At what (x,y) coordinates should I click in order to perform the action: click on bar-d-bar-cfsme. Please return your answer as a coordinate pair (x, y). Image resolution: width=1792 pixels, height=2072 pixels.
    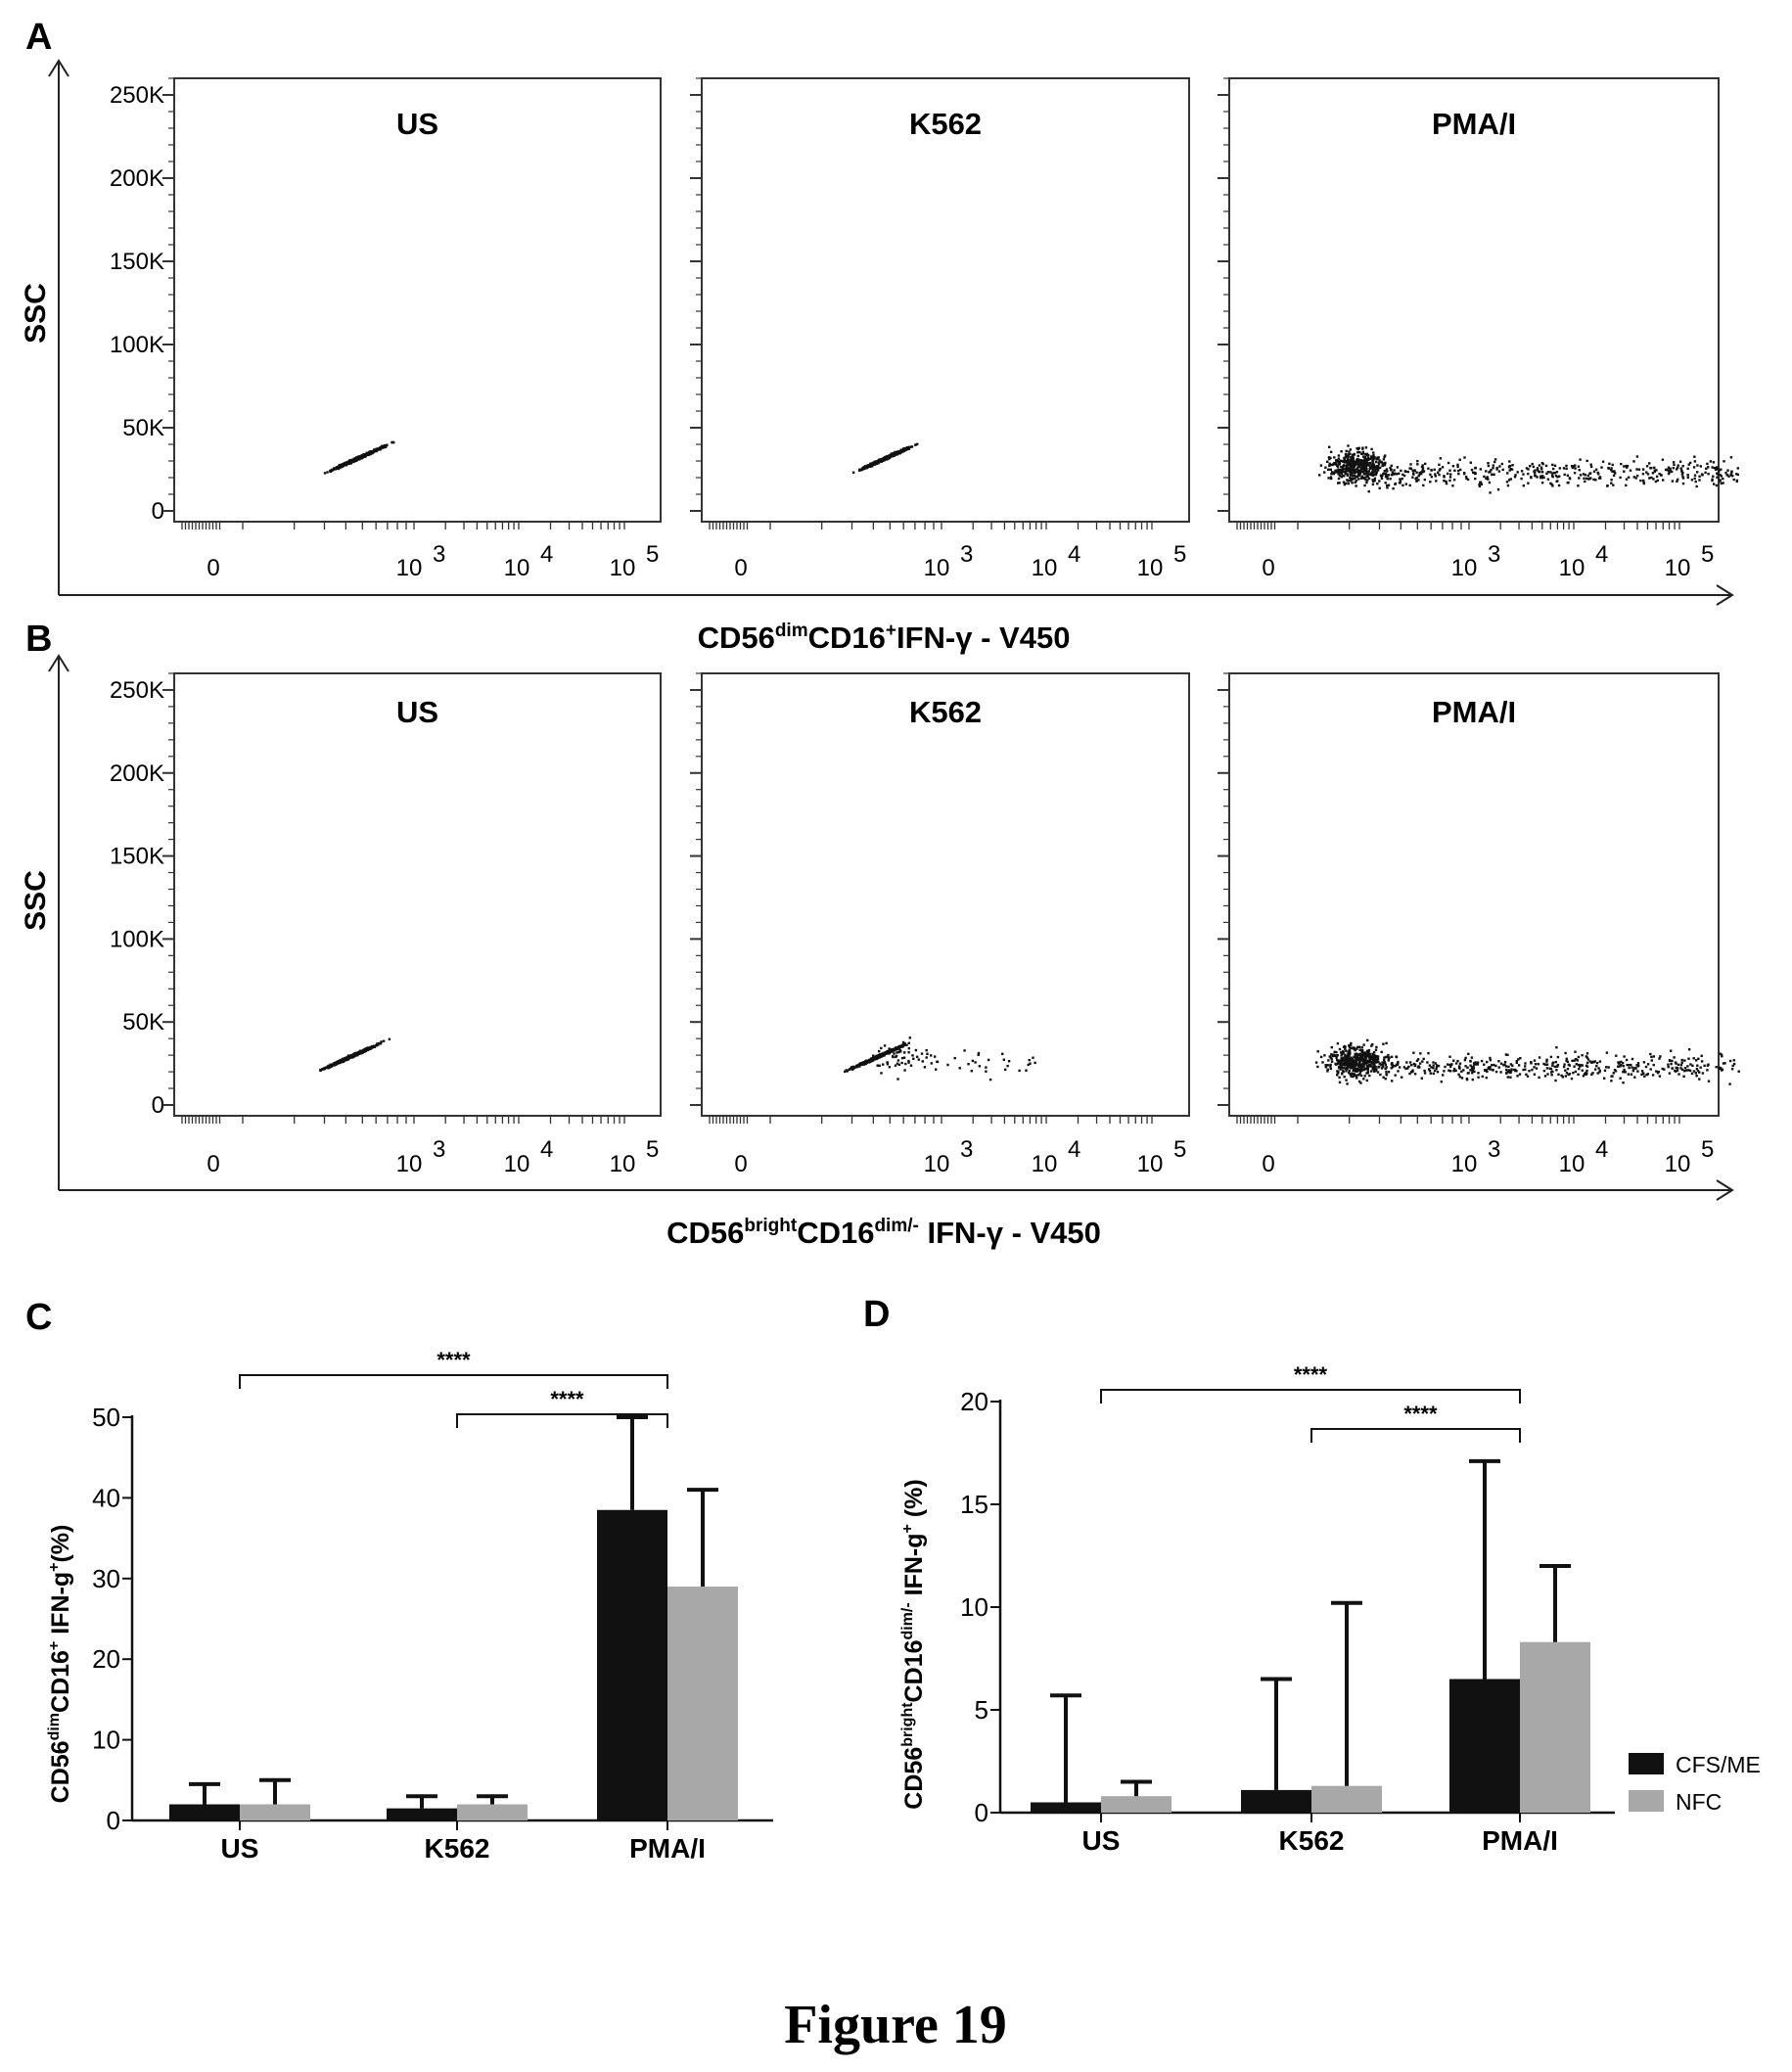
    Looking at the image, I should click on (1276, 1801).